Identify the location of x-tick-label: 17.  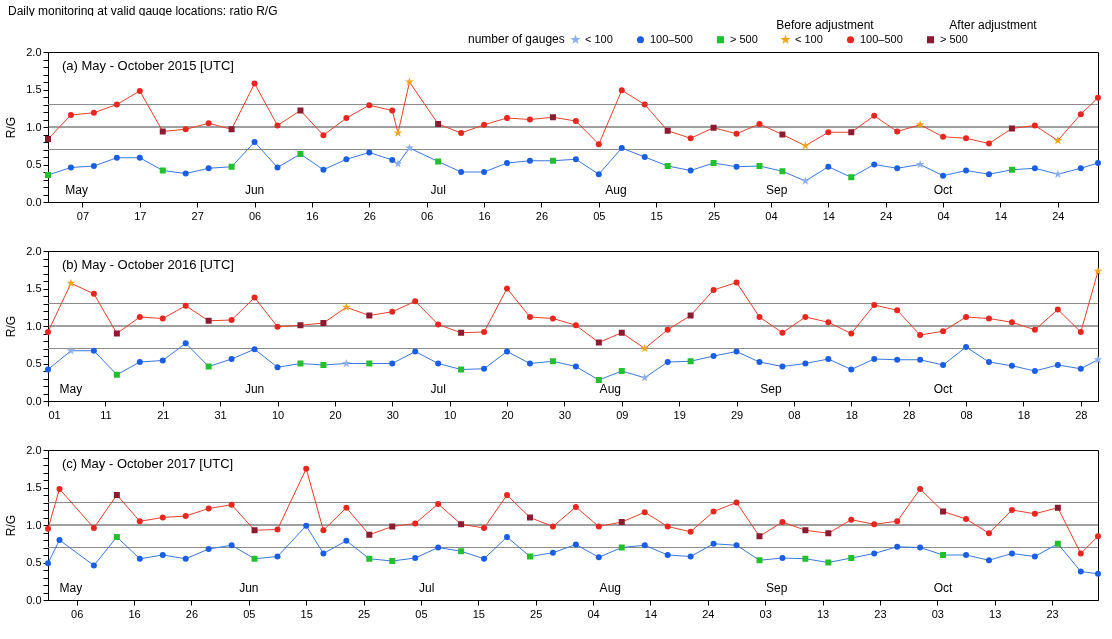
(140, 215).